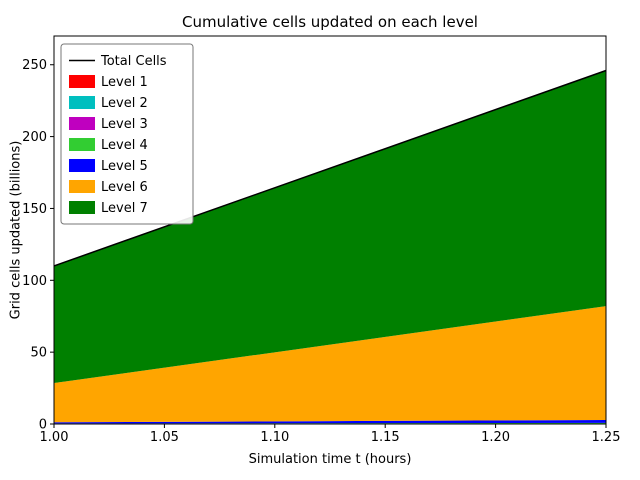  I want to click on chart-title: Cumulative cells updated on each level, so click(330, 22).